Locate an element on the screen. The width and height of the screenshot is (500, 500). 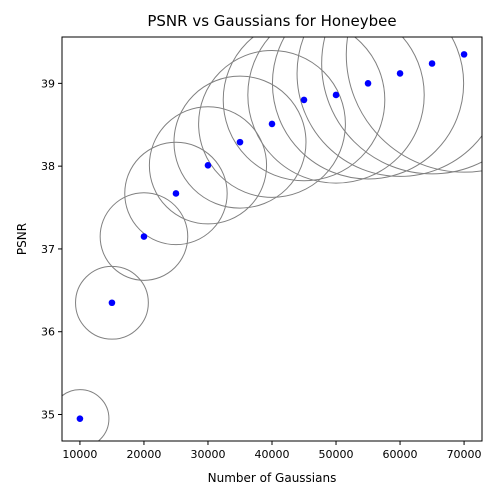
y-tick-label: 38 is located at coordinates (48, 166).